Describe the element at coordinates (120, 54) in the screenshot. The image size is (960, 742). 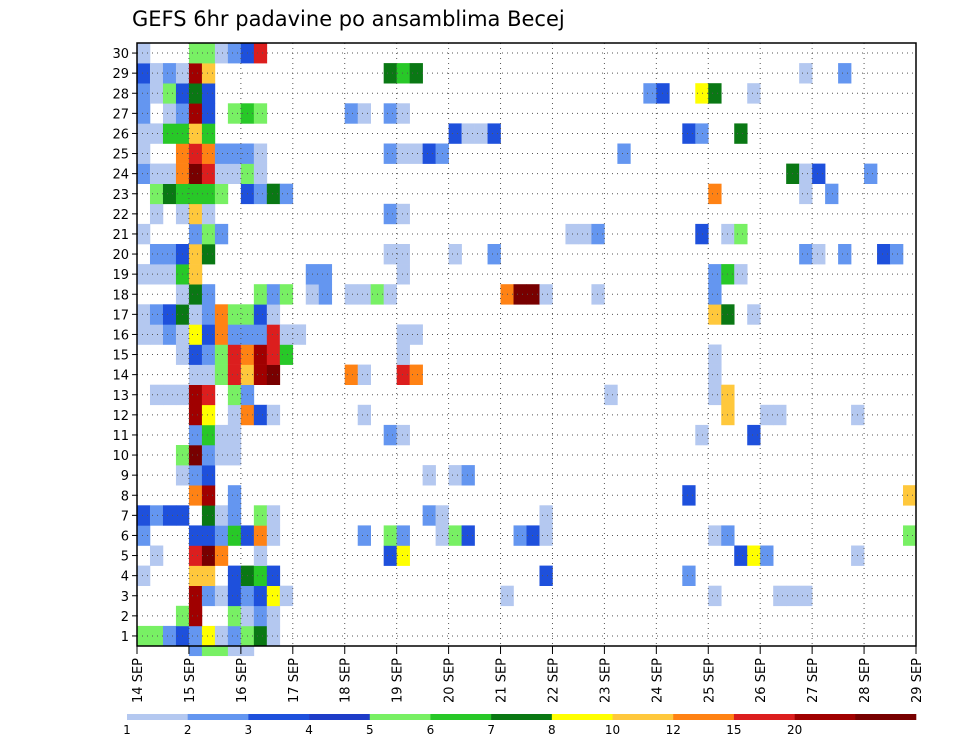
I see `y-tick-label: 30` at that location.